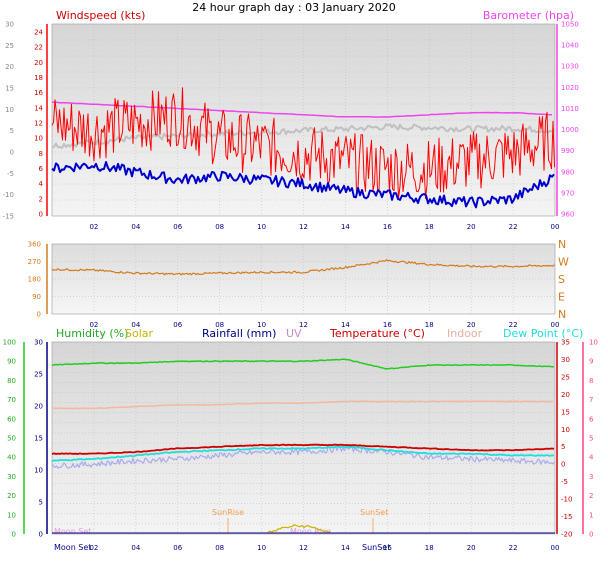 The image size is (608, 561). What do you see at coordinates (294, 333) in the screenshot?
I see `legend-uv: UV` at bounding box center [294, 333].